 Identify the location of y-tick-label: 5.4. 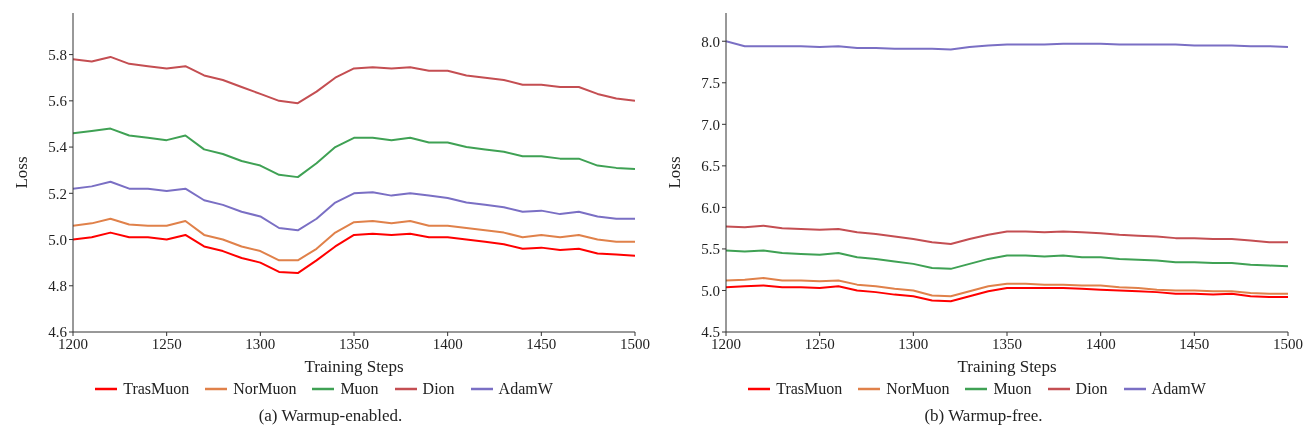
(58, 147).